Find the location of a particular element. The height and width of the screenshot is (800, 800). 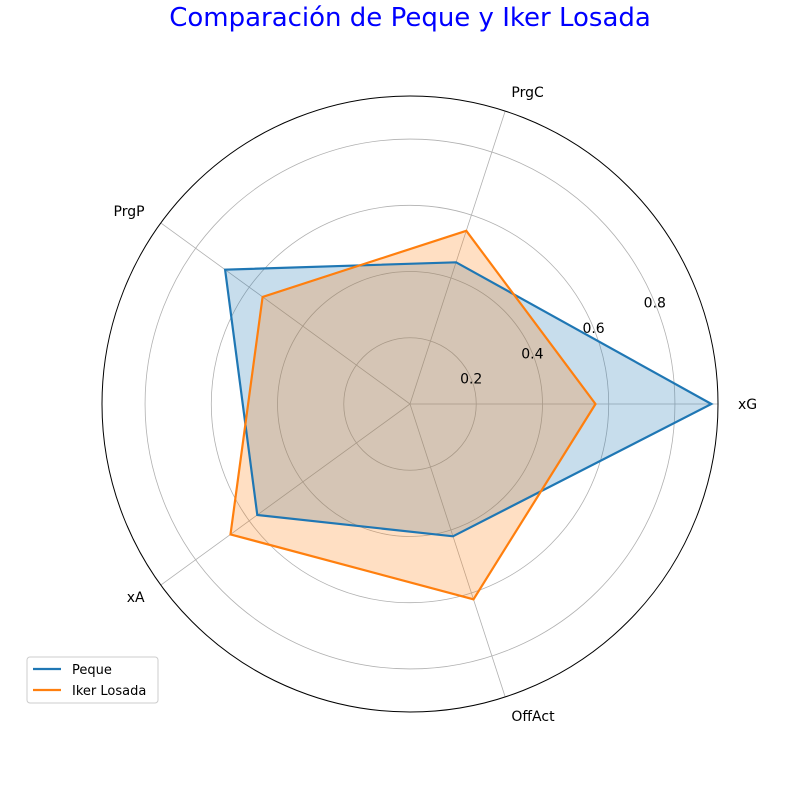

category-label-prgp: PrgP is located at coordinates (129, 212).